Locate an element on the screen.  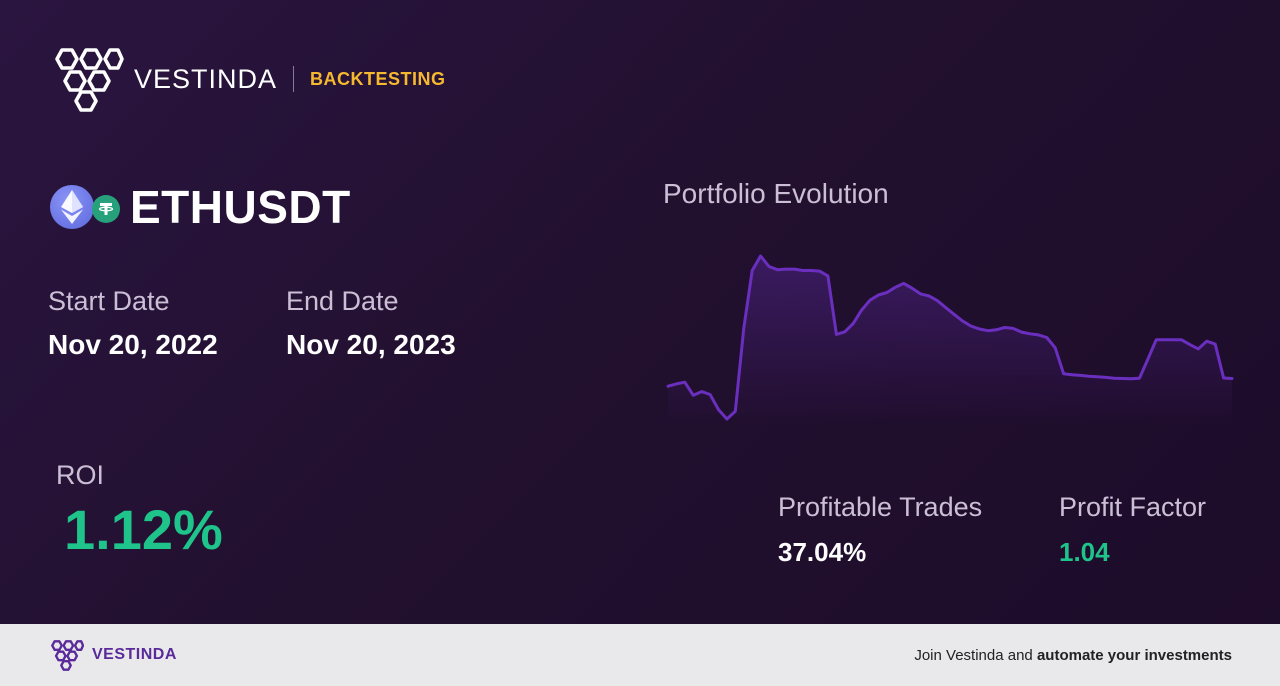
start-date-value: Nov 20, 2022 is located at coordinates (133, 344).